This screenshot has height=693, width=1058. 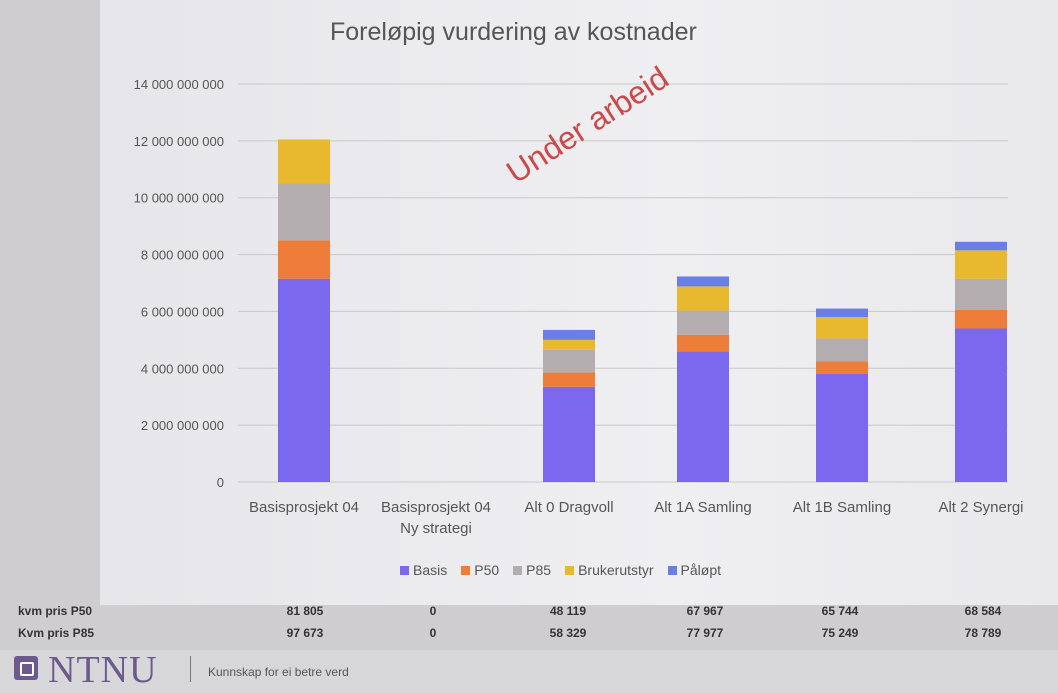 What do you see at coordinates (980, 507) in the screenshot?
I see `x-tick-label: Alt 2 Synergi` at bounding box center [980, 507].